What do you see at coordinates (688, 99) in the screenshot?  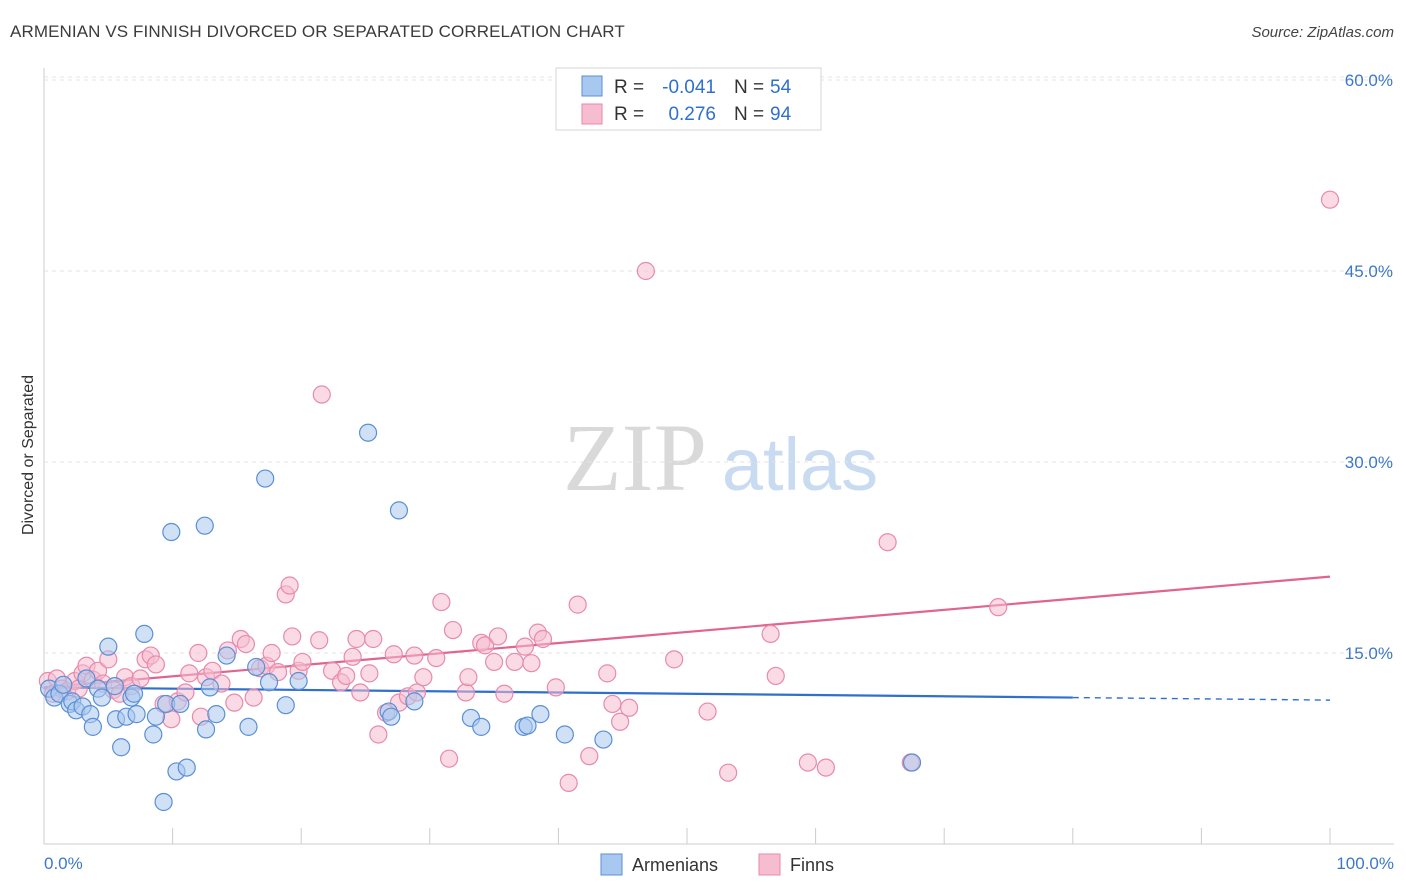 I see `legend-top: R = -0.041 N = 54 R = 0.276 N = 94` at bounding box center [688, 99].